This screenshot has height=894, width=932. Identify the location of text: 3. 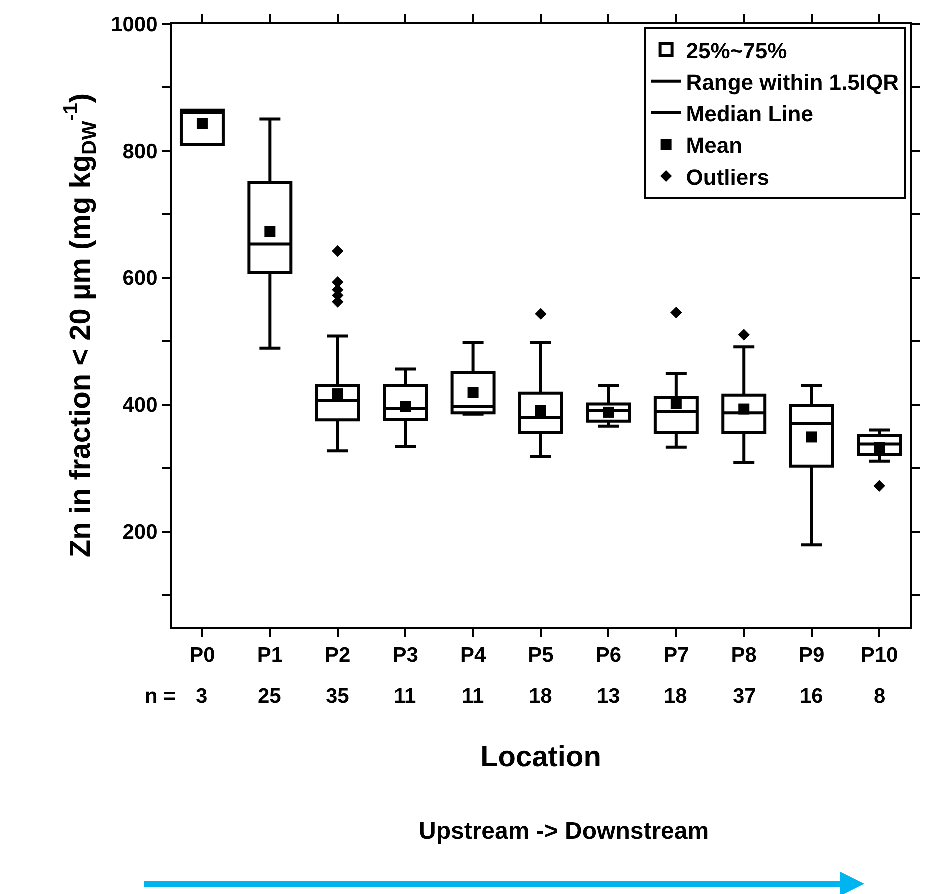
(202, 696).